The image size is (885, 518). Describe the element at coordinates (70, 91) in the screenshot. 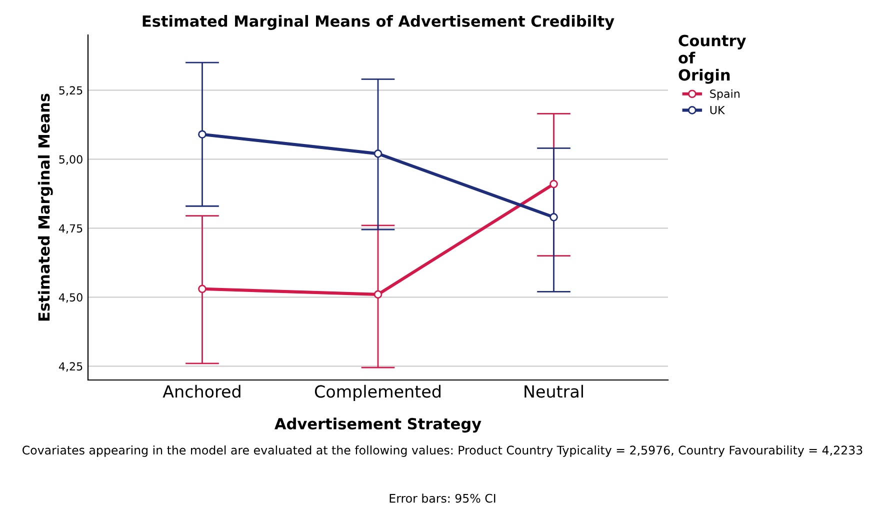

I see `y-tick-label: 5,25` at that location.